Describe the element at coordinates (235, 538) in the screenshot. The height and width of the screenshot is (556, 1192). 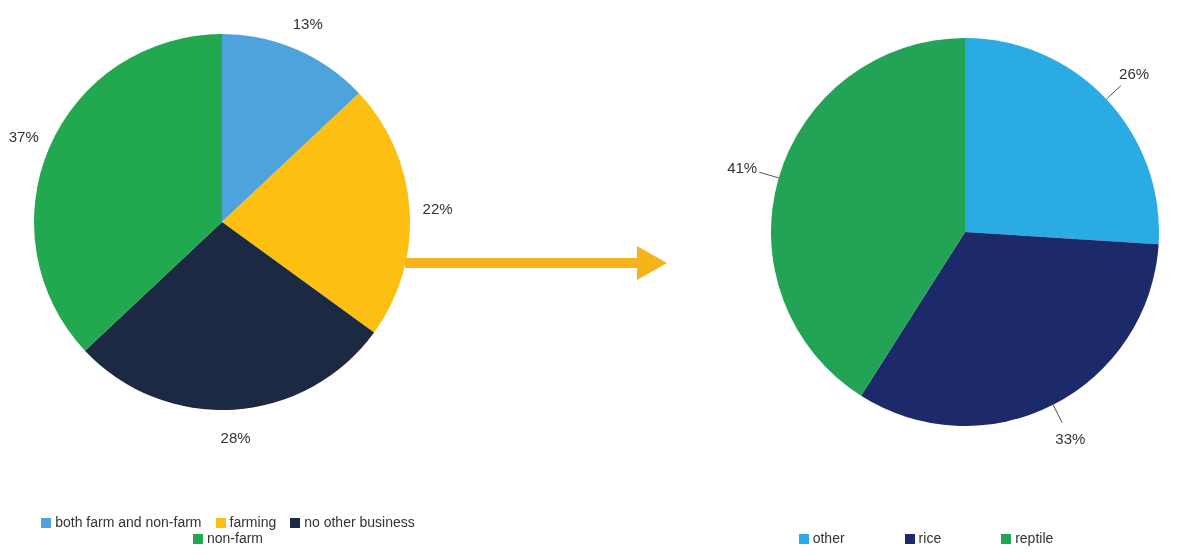
I see `legend-label: non-farm` at that location.